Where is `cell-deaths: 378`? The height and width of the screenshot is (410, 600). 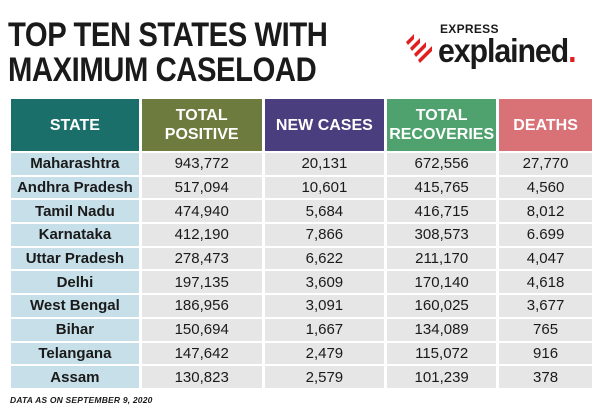
cell-deaths: 378 is located at coordinates (545, 377).